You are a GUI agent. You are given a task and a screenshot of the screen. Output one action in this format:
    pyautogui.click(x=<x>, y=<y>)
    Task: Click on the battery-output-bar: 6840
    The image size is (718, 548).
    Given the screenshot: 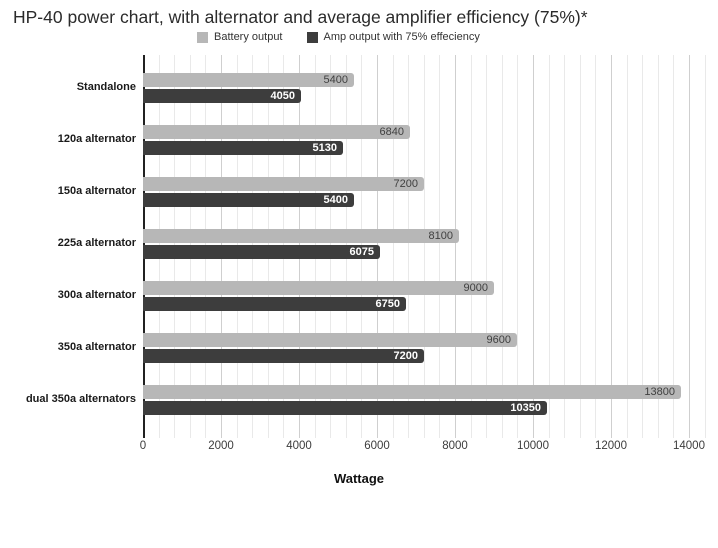 What is the action you would take?
    pyautogui.click(x=276, y=132)
    